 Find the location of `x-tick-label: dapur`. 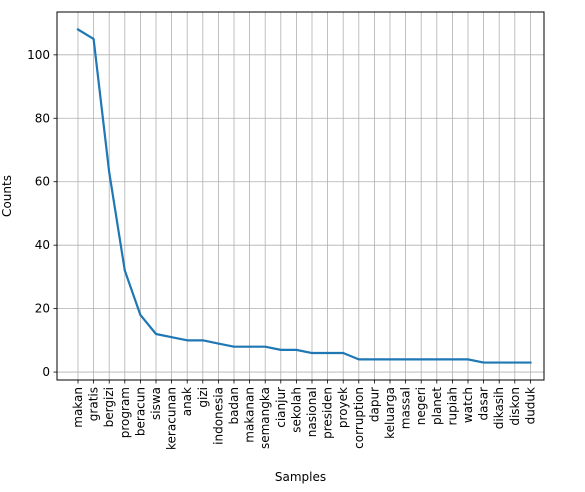

x-tick-label: dapur is located at coordinates (374, 404).